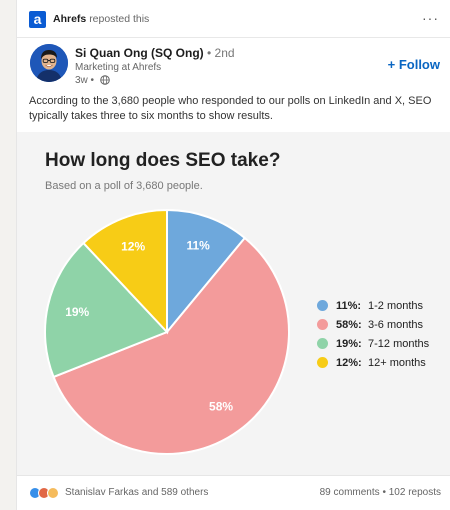  Describe the element at coordinates (37, 19) in the screenshot. I see `ahrefs-logo: a` at that location.